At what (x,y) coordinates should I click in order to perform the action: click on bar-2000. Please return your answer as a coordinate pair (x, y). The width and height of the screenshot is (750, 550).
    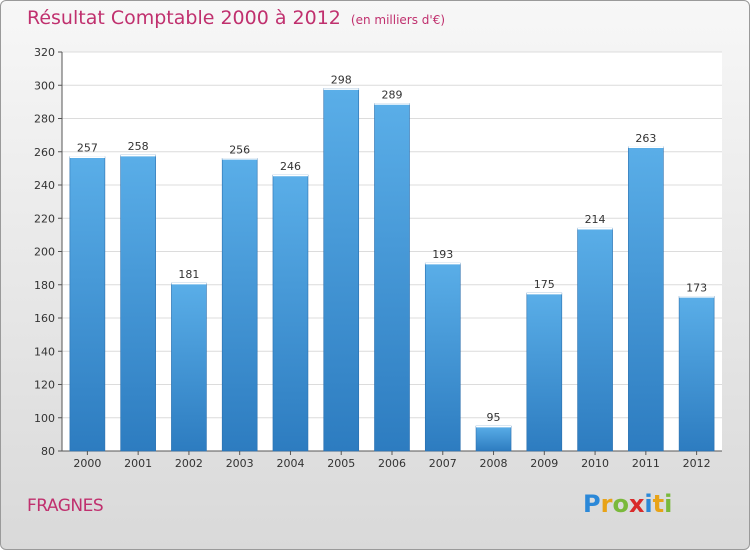
    Looking at the image, I should click on (87, 304).